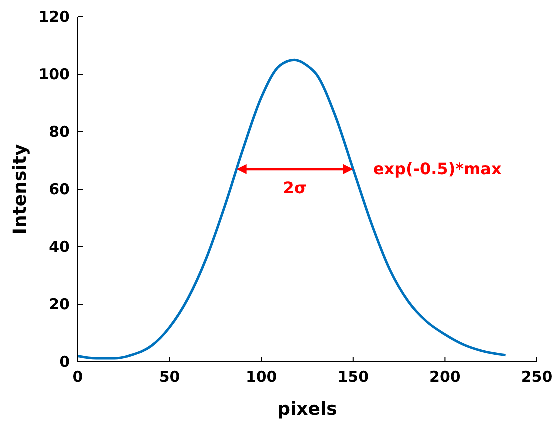 The image size is (553, 423). I want to click on x-tick-label: 150, so click(354, 377).